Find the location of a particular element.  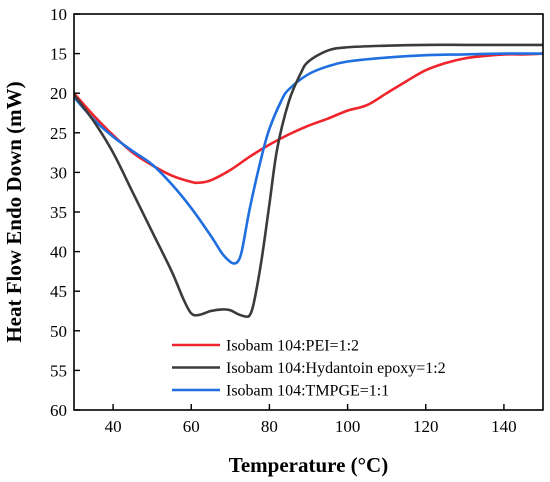

y-tick-label: 50 is located at coordinates (58, 331).